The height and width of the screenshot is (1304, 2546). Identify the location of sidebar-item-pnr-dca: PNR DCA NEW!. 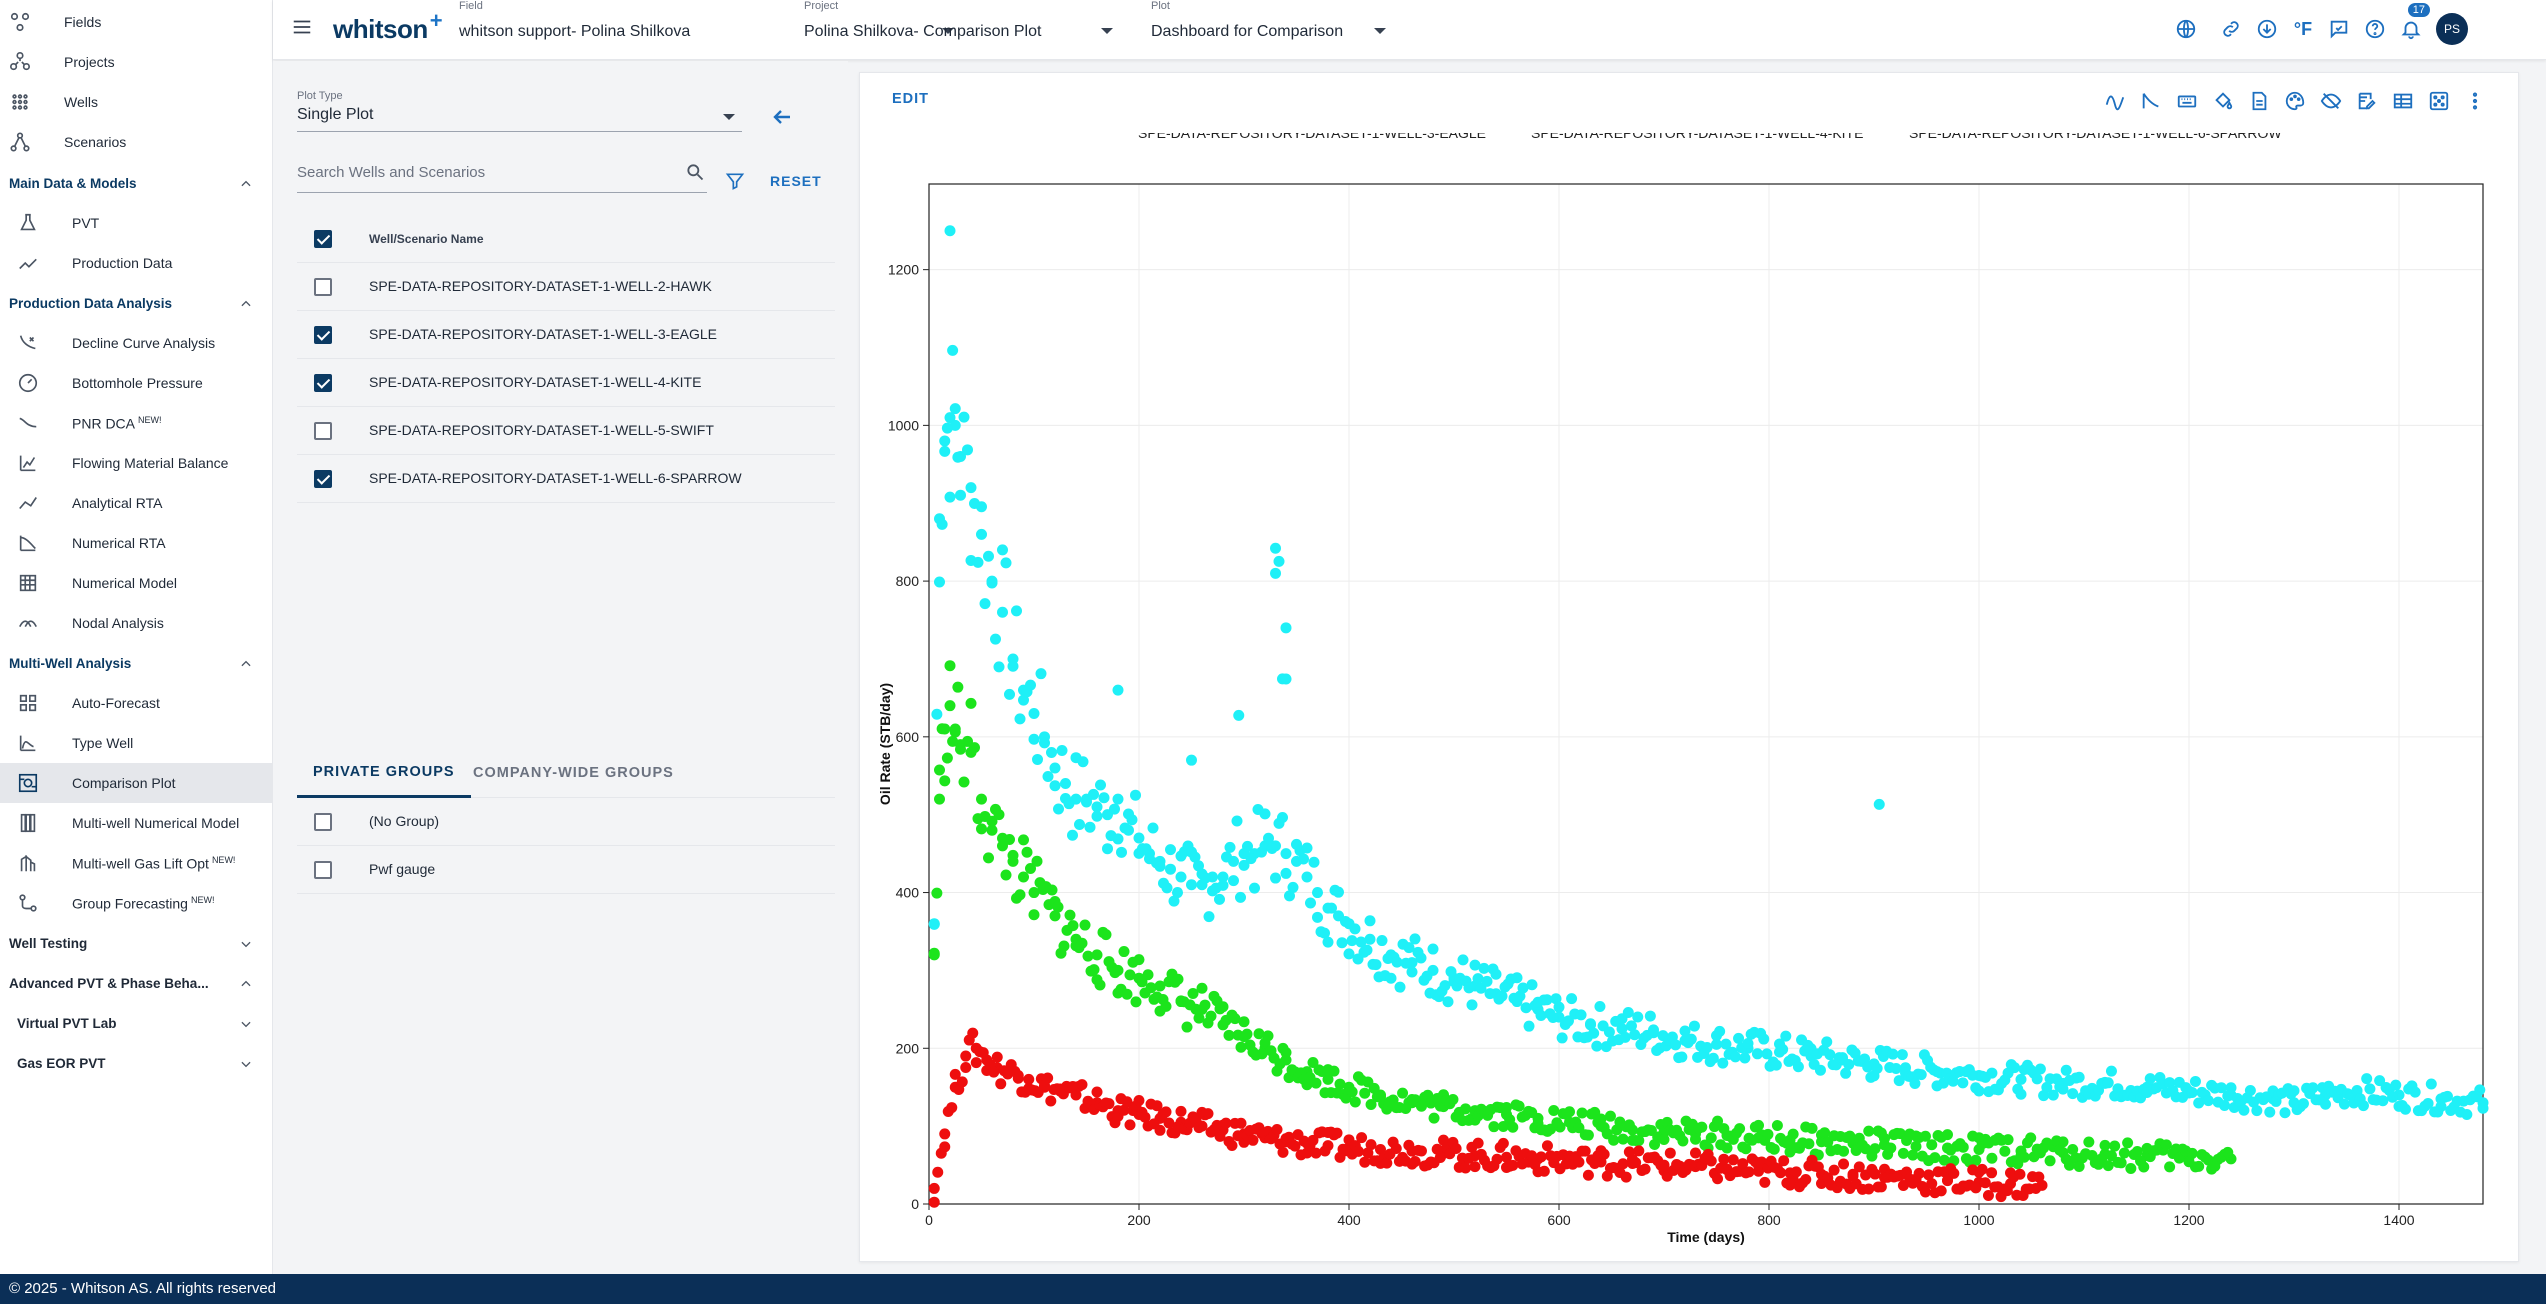
(136, 423).